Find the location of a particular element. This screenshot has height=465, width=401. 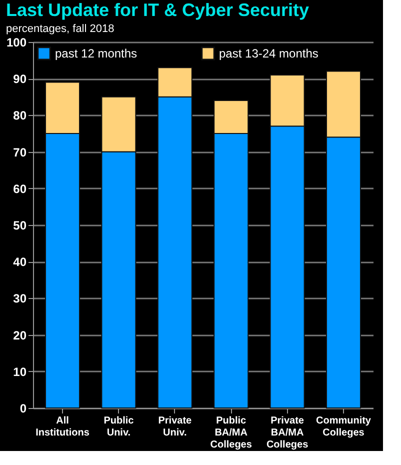

x-tick-label: All Institutions is located at coordinates (63, 427).